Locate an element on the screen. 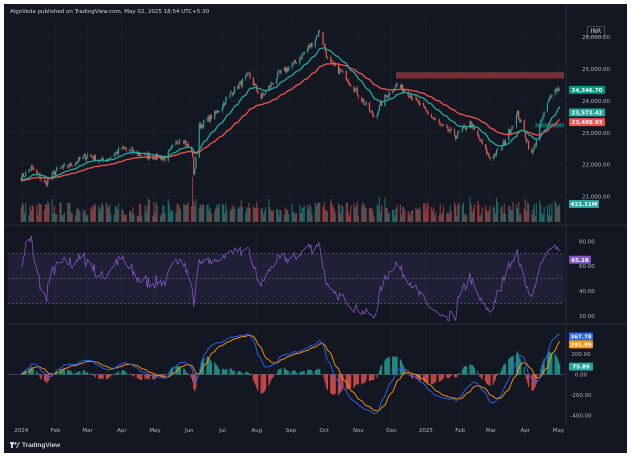 The height and width of the screenshot is (457, 631). currency-badge: INR is located at coordinates (595, 31).